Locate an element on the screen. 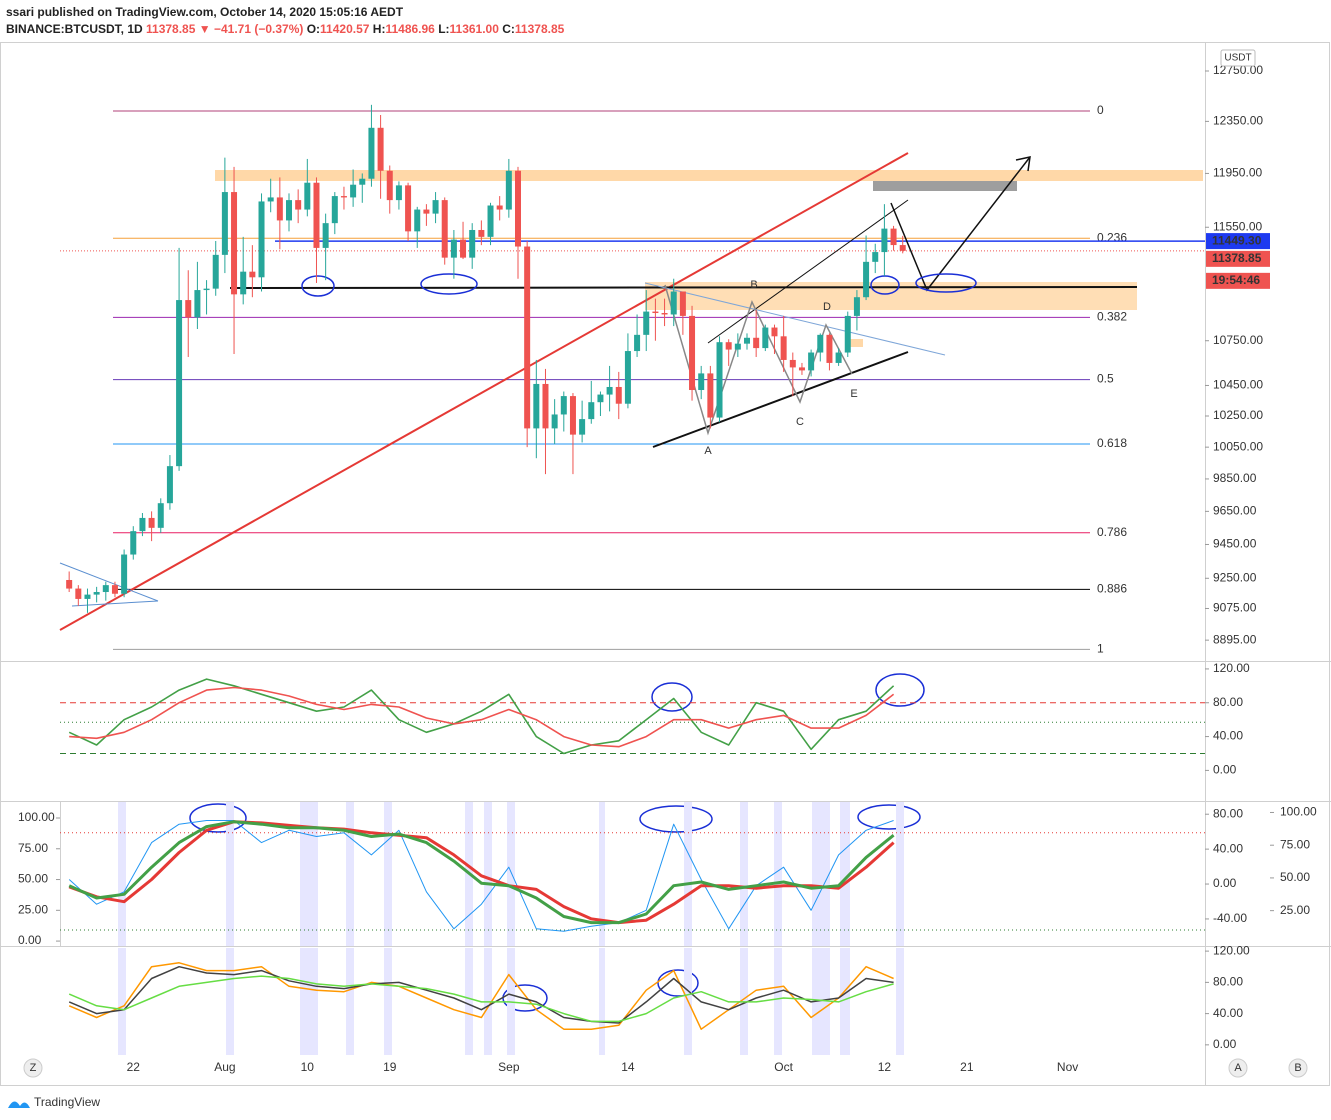 The height and width of the screenshot is (1120, 1331). pattern is located at coordinates (758, 360).